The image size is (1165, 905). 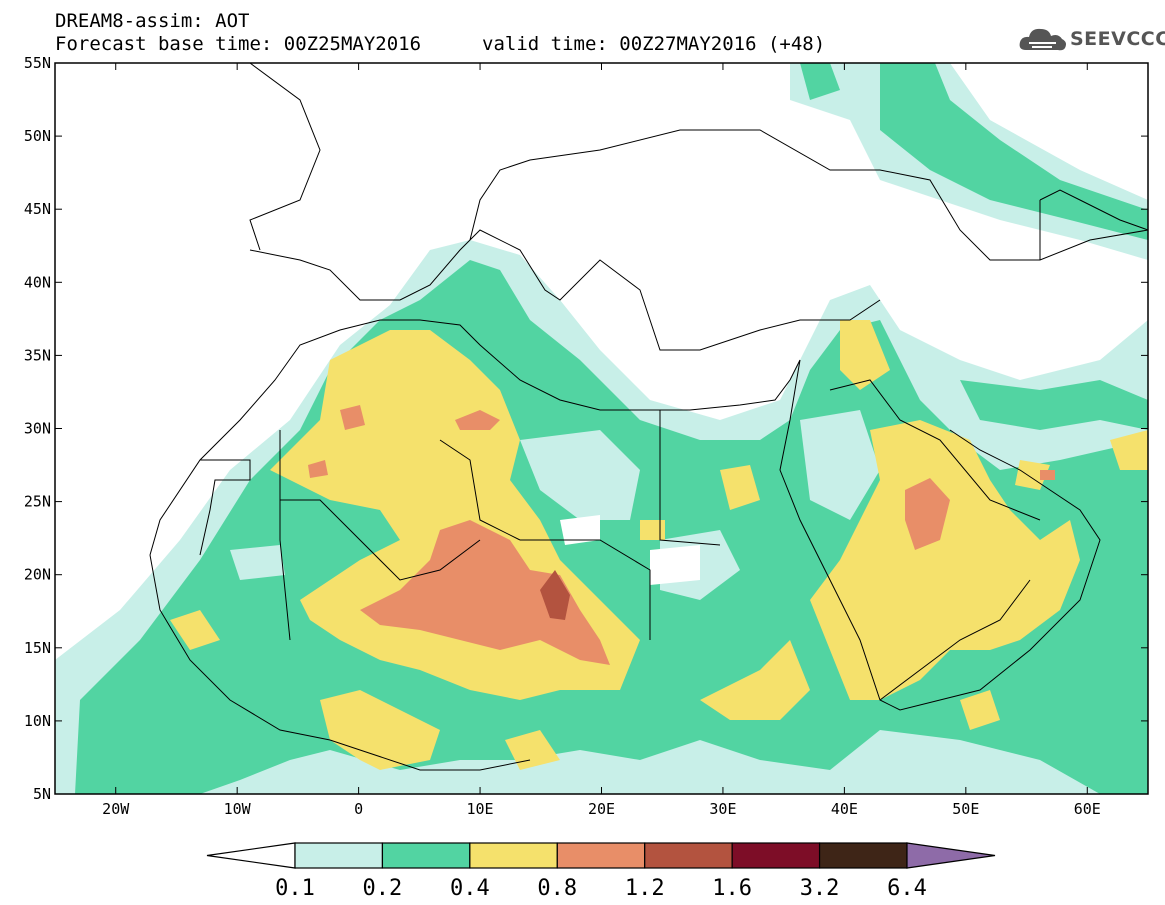 I want to click on chart-title: DREAM8-assim: AOT, so click(x=152, y=21).